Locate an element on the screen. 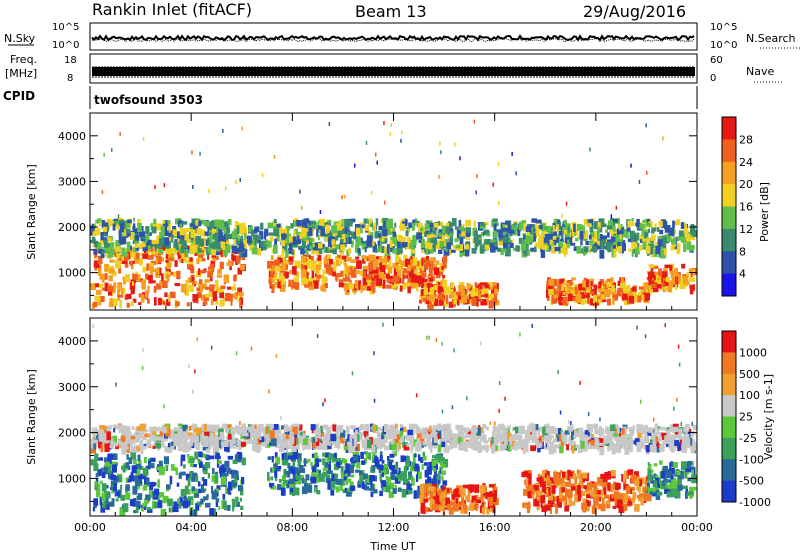  nsearch-label: N.Search is located at coordinates (771, 38).